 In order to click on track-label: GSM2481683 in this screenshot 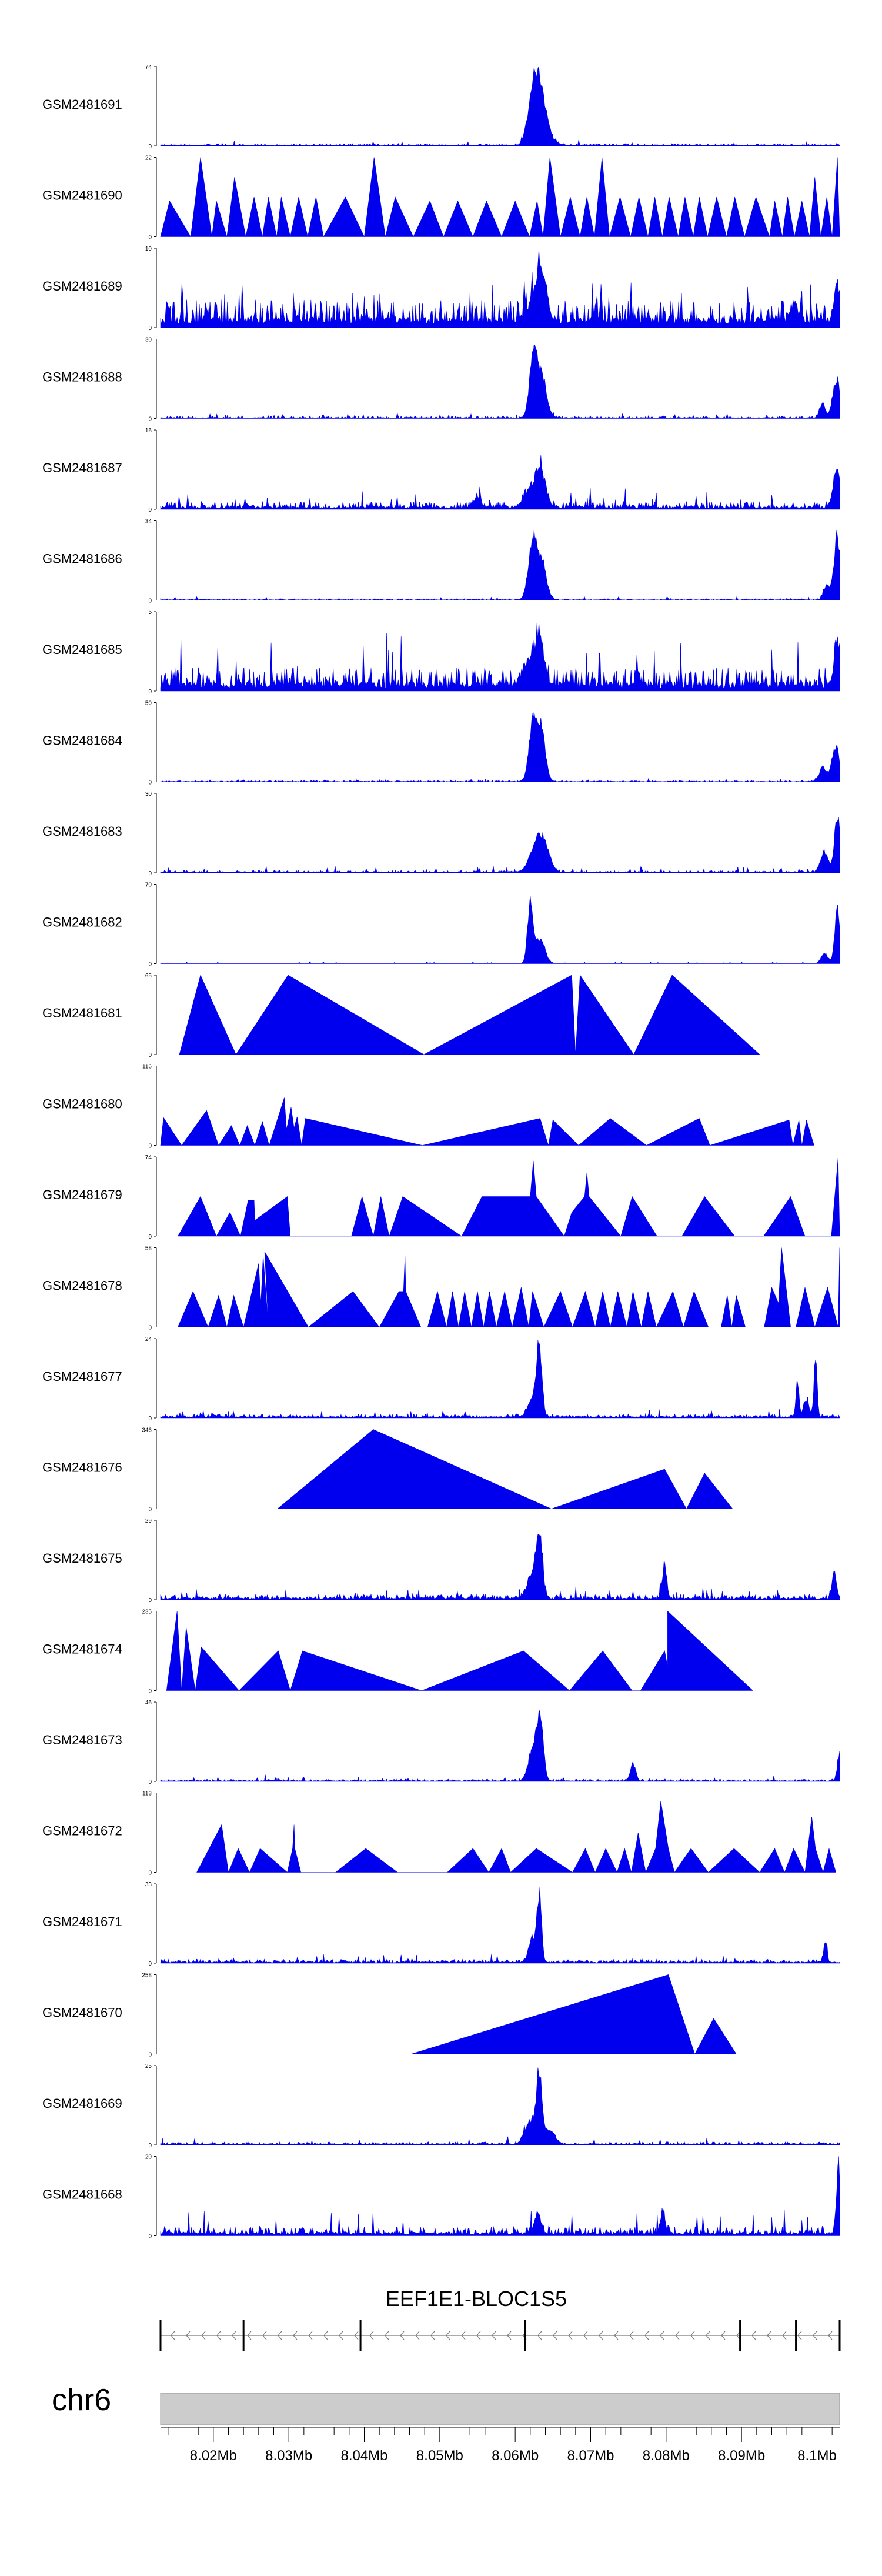, I will do `click(82, 831)`.